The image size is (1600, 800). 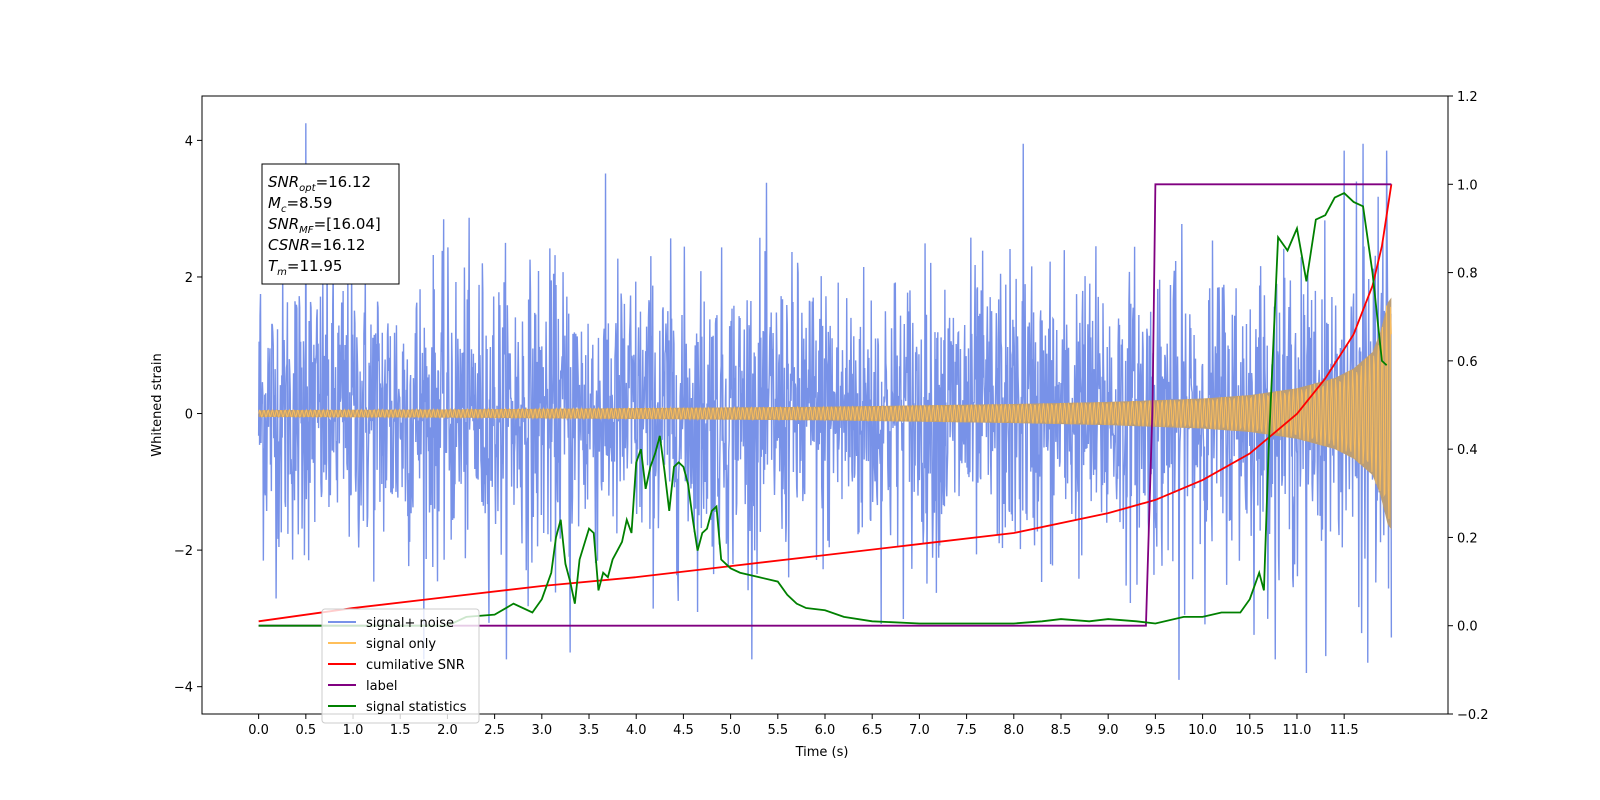 What do you see at coordinates (1467, 97) in the screenshot?
I see `y2-tick-label: 1.2` at bounding box center [1467, 97].